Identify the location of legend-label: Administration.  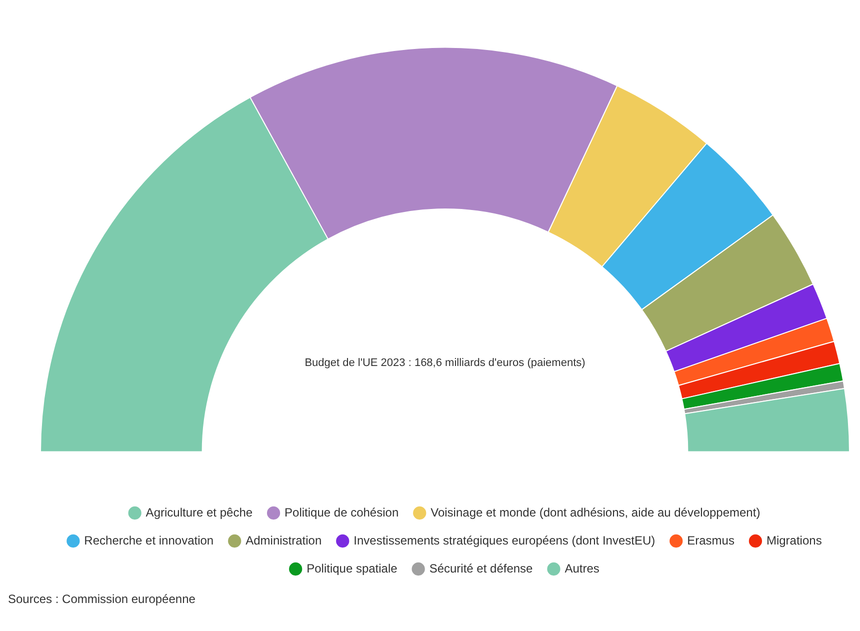
(284, 540).